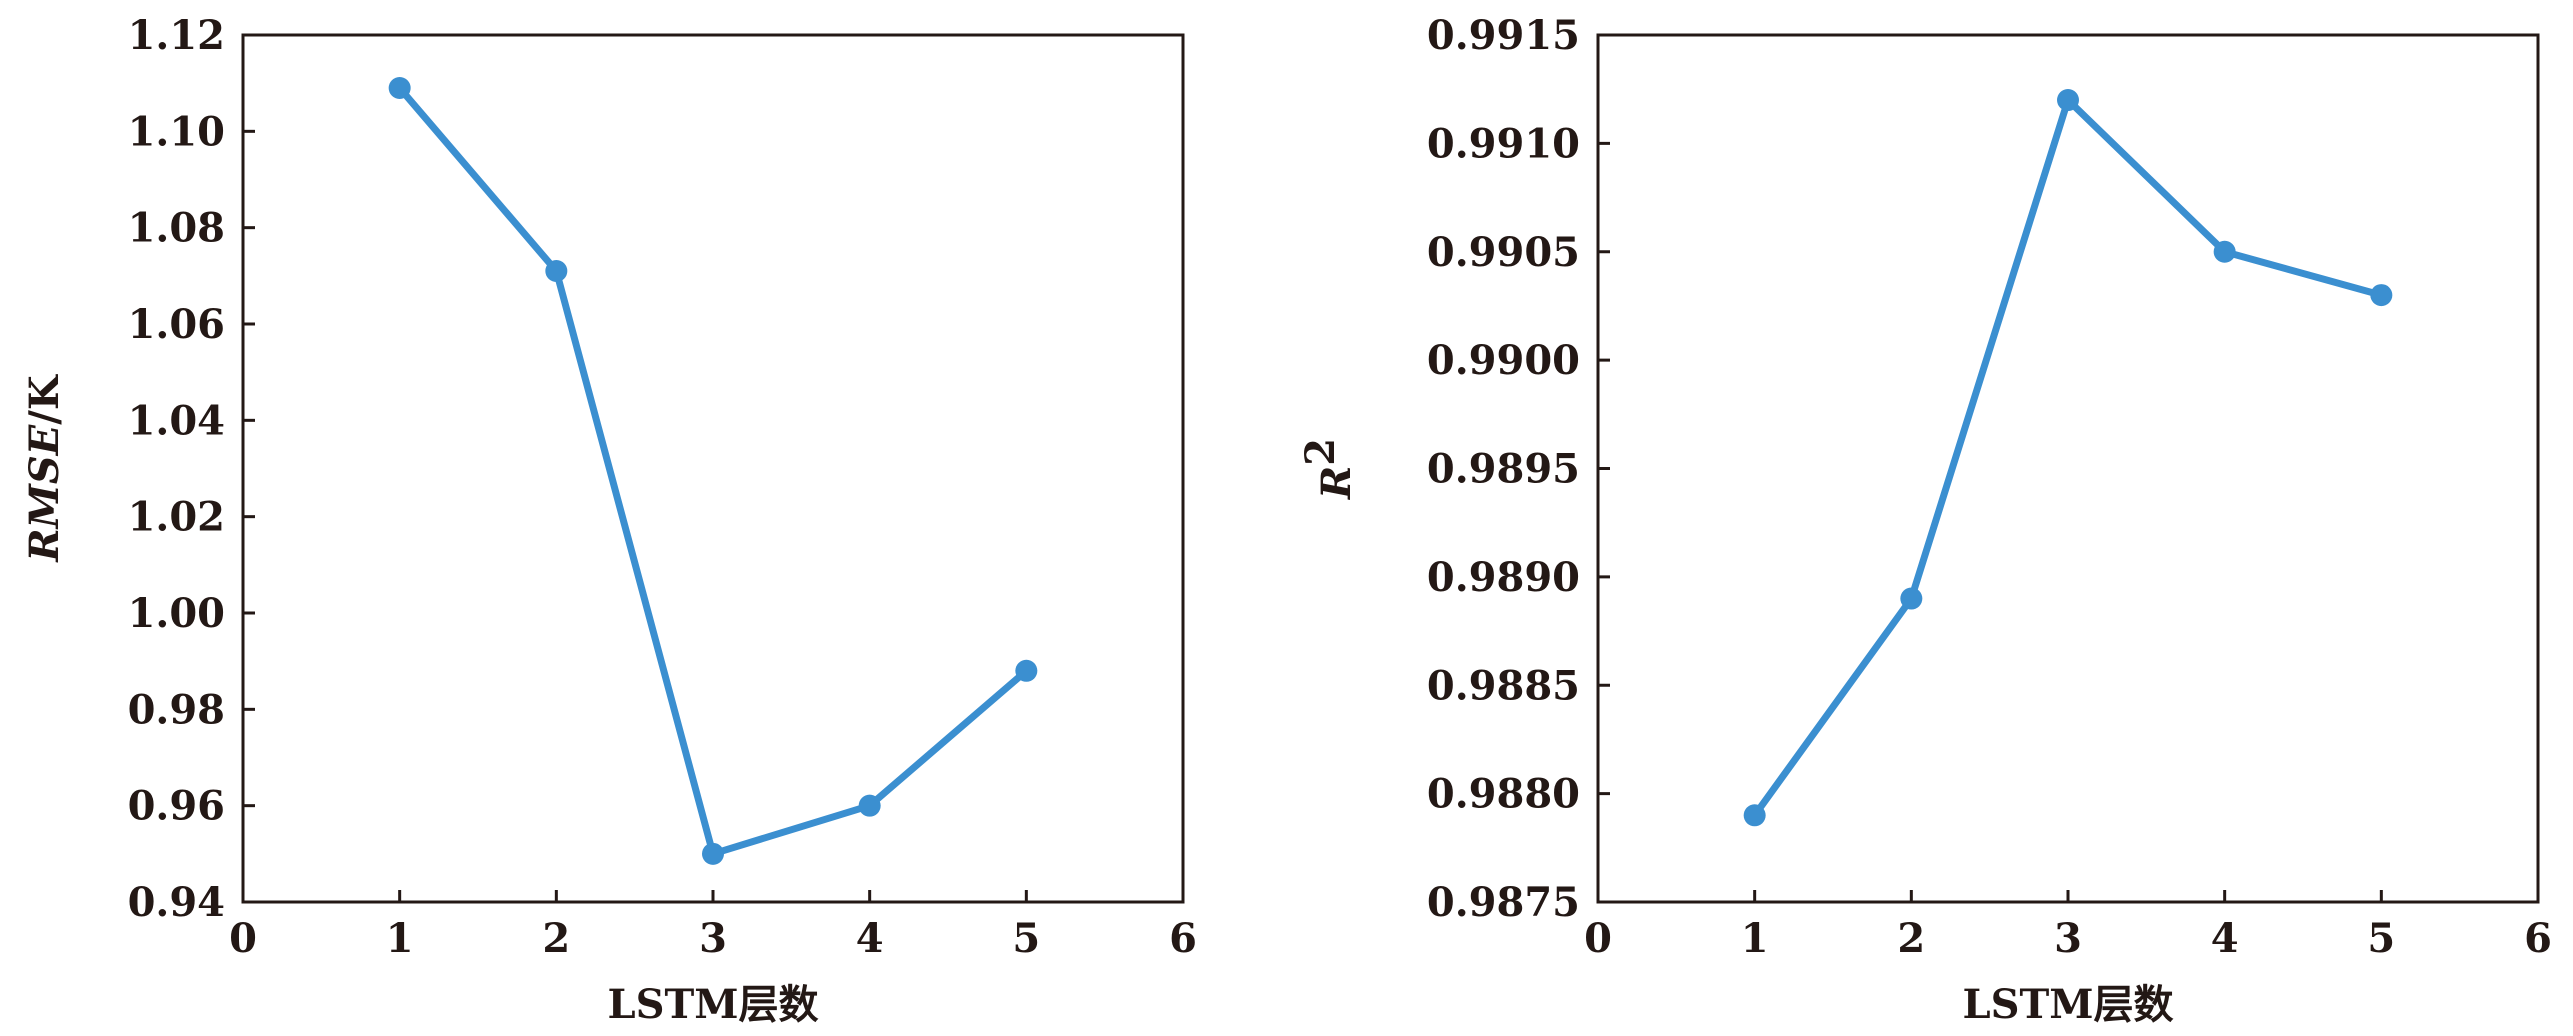 The height and width of the screenshot is (1036, 2573). Describe the element at coordinates (1026, 938) in the screenshot. I see `rmse-x-tick-label: 5` at that location.